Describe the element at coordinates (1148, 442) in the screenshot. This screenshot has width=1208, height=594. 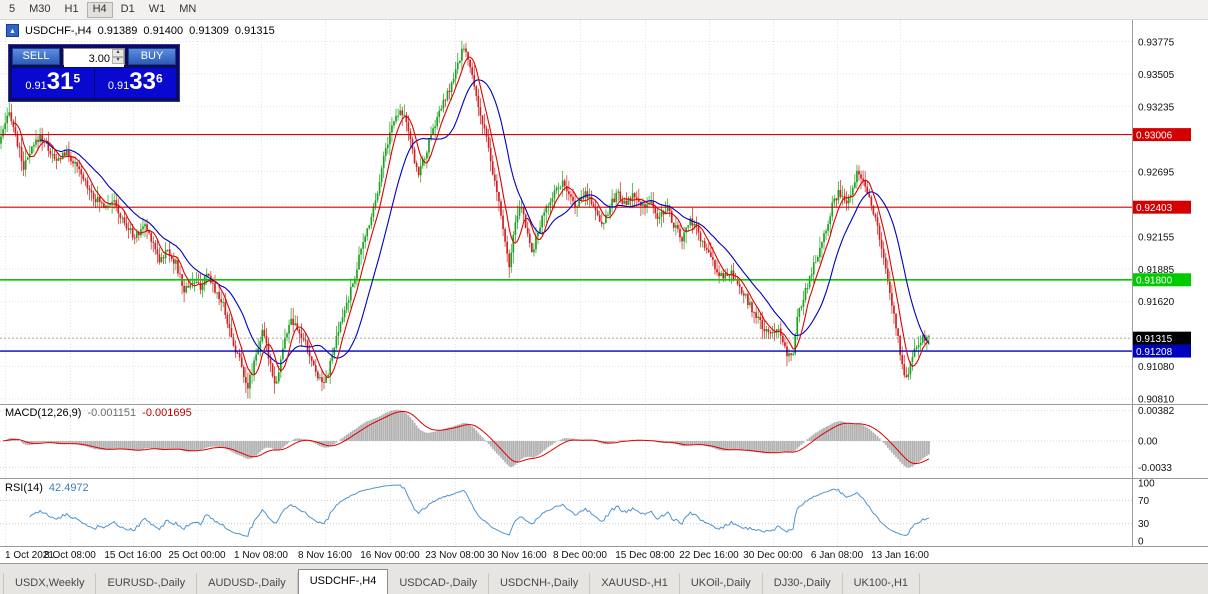
I see `macd-axis-label: 0.00` at that location.